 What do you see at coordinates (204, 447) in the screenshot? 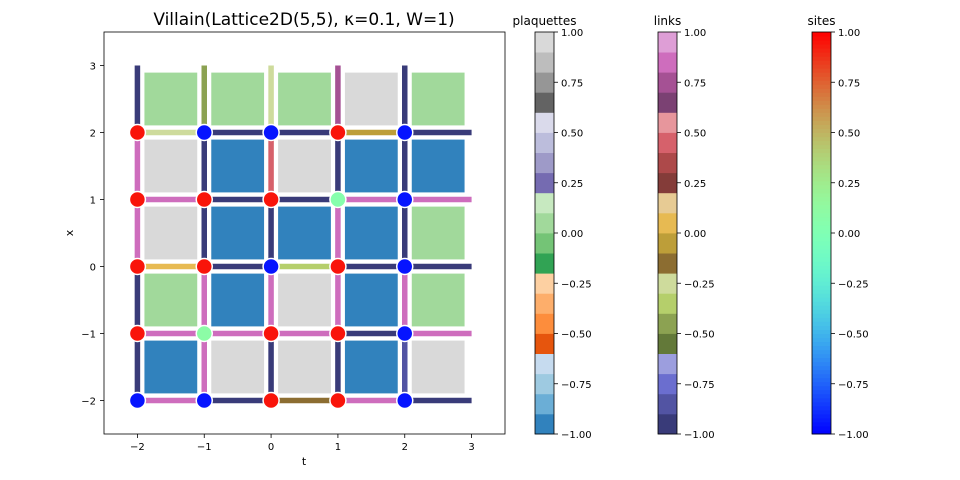
I see `x-tick-label: −1` at bounding box center [204, 447].